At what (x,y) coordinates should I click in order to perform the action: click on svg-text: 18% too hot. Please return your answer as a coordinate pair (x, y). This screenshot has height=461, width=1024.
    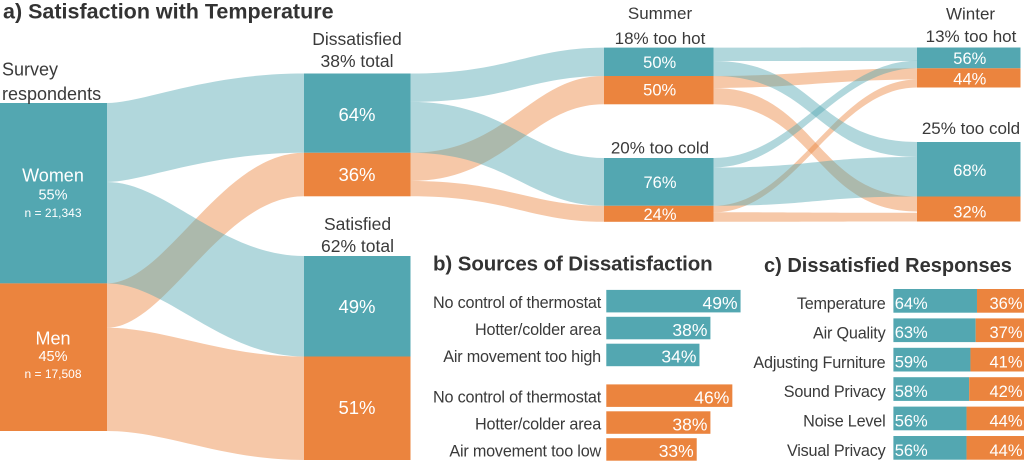
    Looking at the image, I should click on (660, 38).